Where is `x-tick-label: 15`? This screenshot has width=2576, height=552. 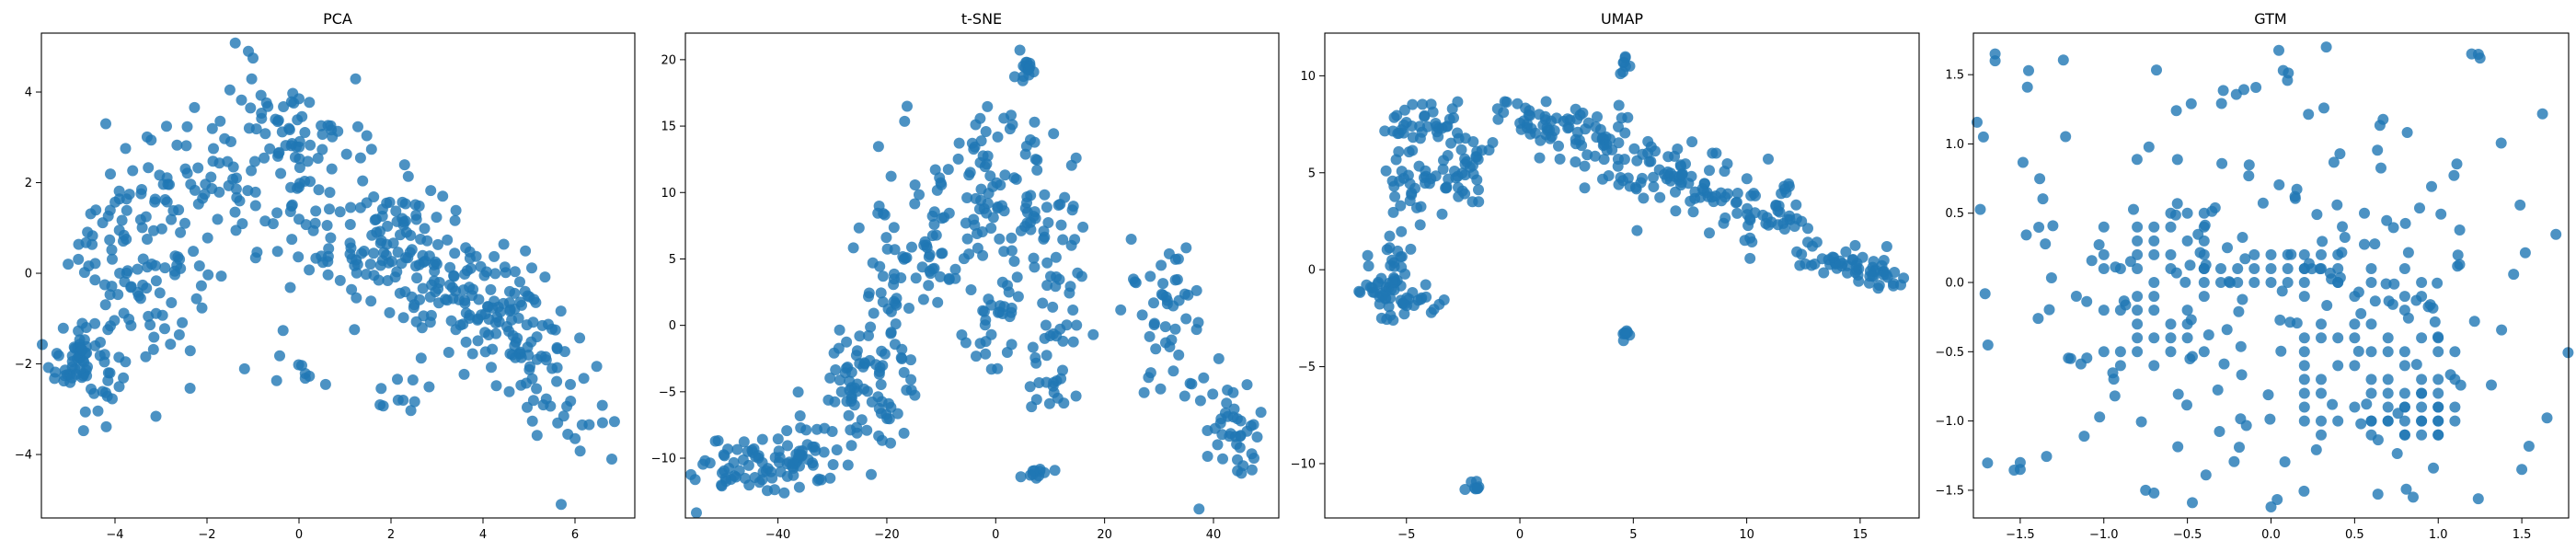 x-tick-label: 15 is located at coordinates (1861, 535).